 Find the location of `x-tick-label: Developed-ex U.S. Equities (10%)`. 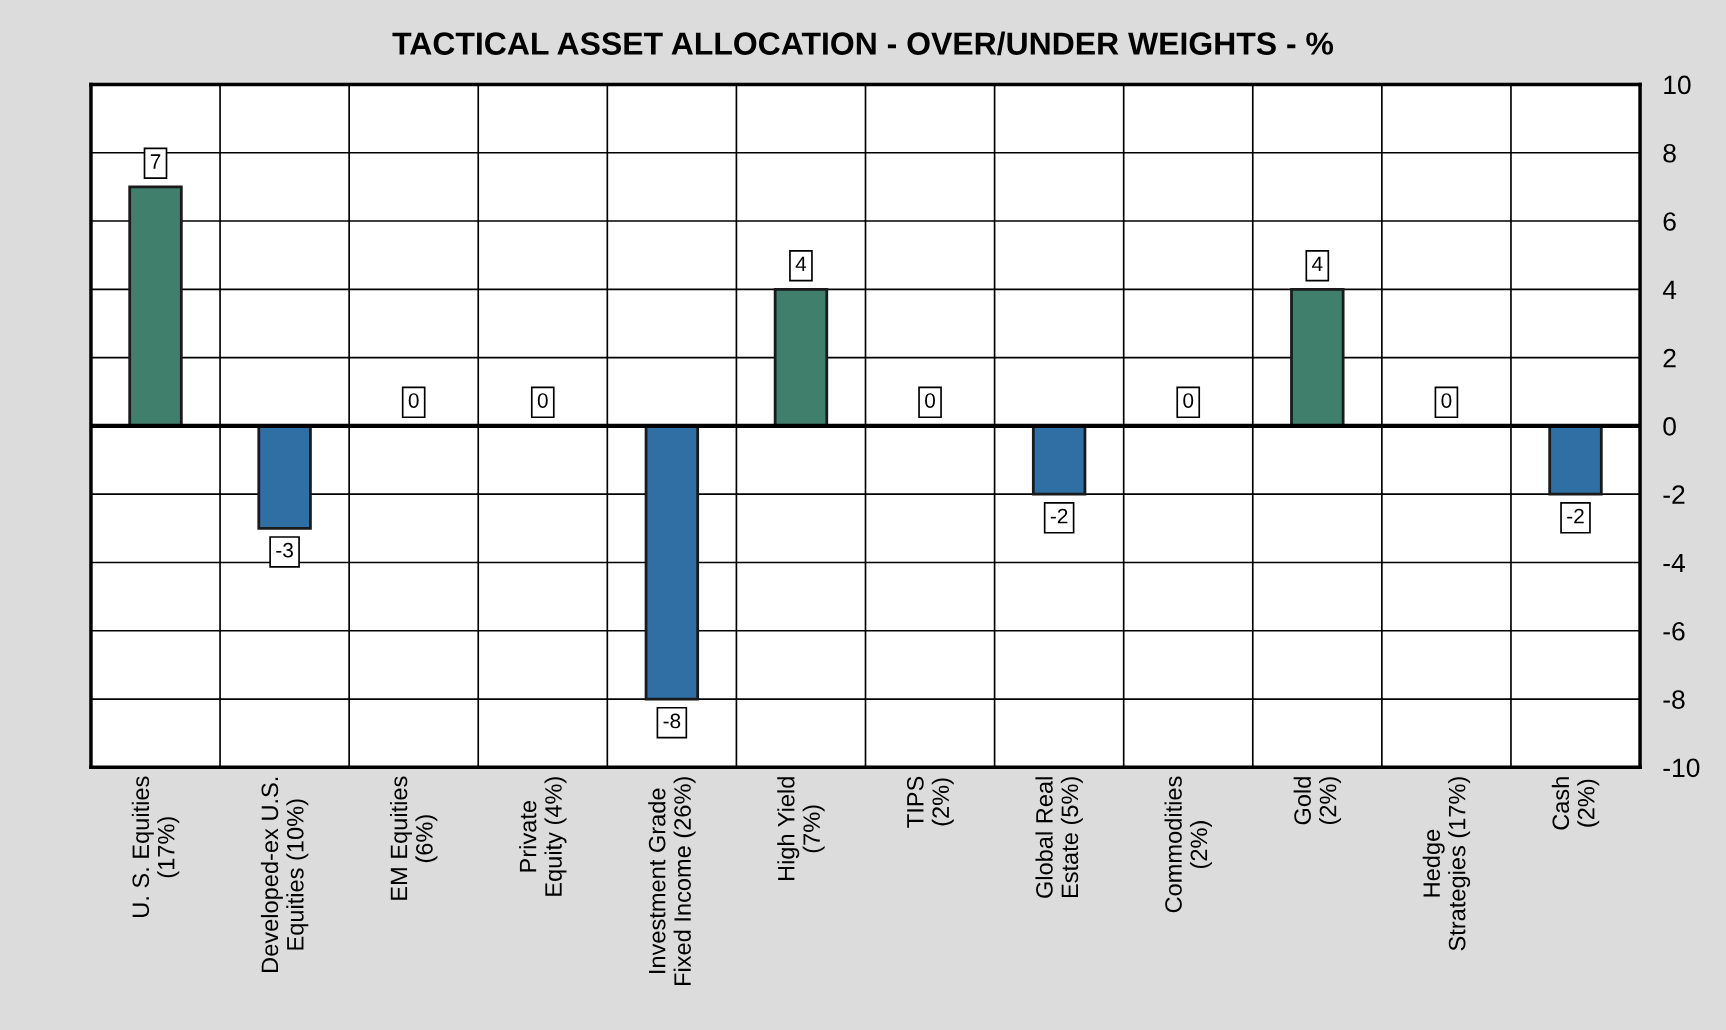

x-tick-label: Developed-ex U.S. Equities (10%) is located at coordinates (284, 874).